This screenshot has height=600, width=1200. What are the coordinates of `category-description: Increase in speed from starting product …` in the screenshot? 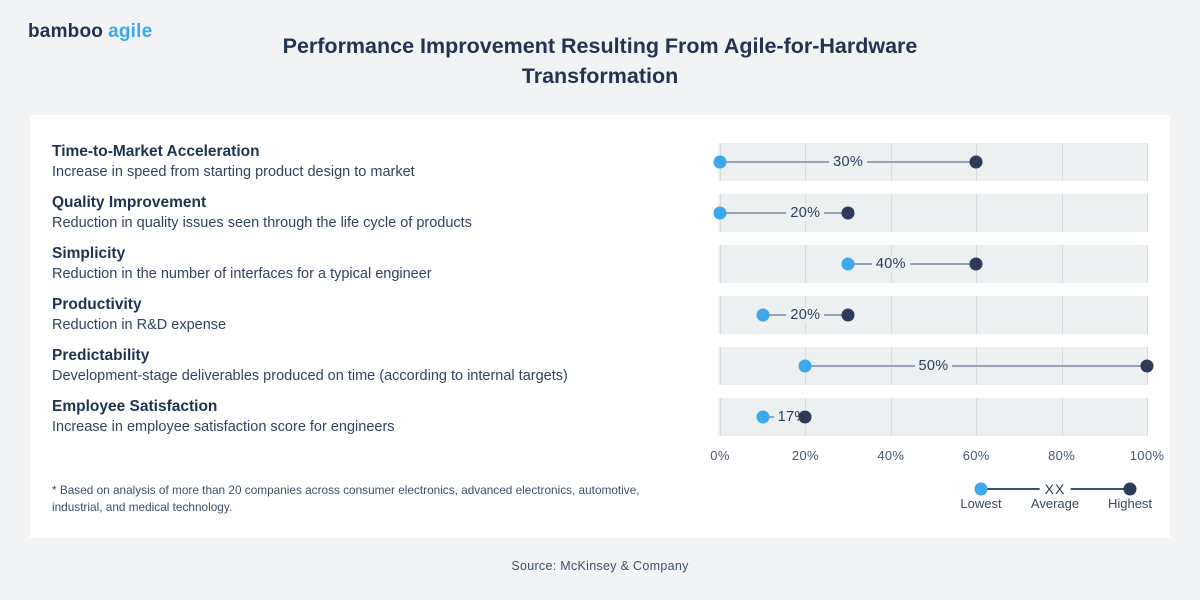 It's located at (233, 172).